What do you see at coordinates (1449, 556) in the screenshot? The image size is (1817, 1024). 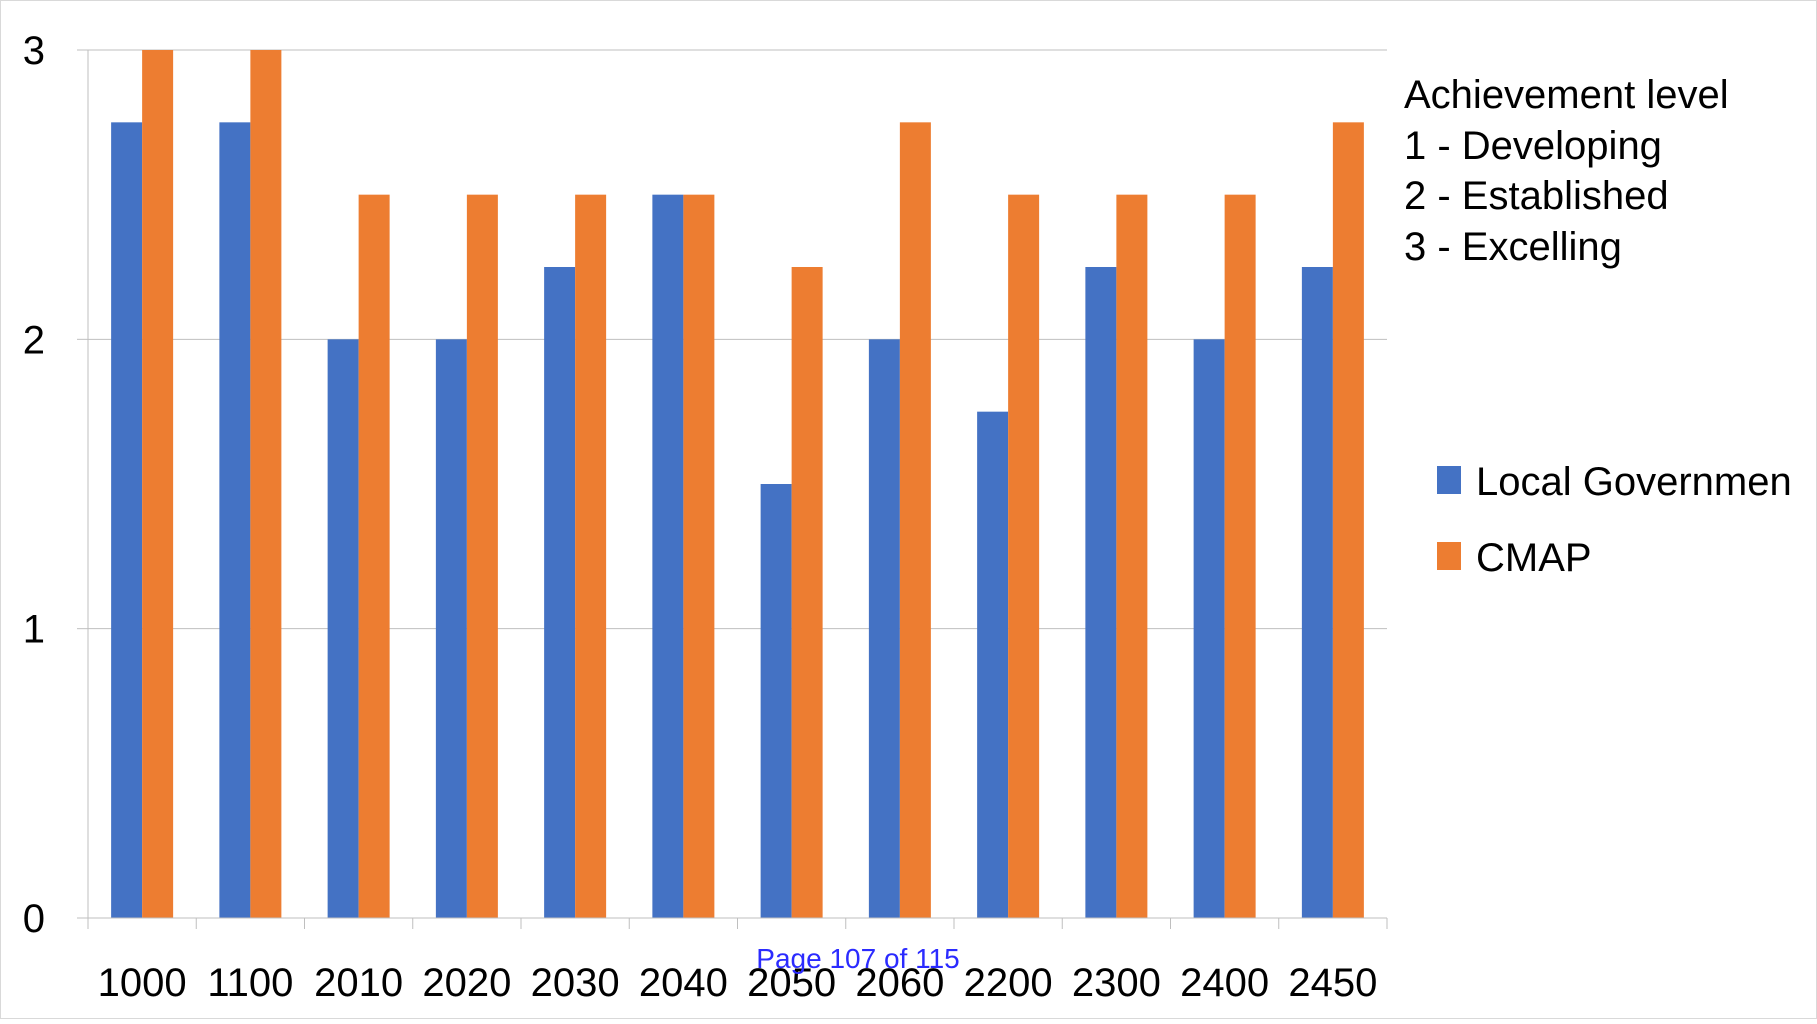 I see `legend-swatch-cmap` at bounding box center [1449, 556].